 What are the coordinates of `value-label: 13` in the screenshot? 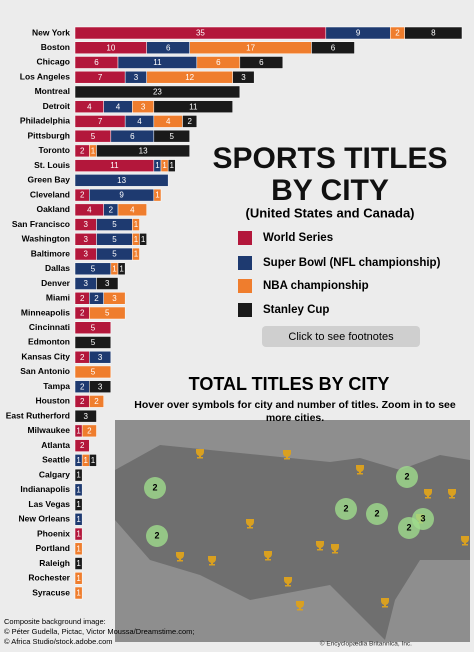 It's located at (143, 151).